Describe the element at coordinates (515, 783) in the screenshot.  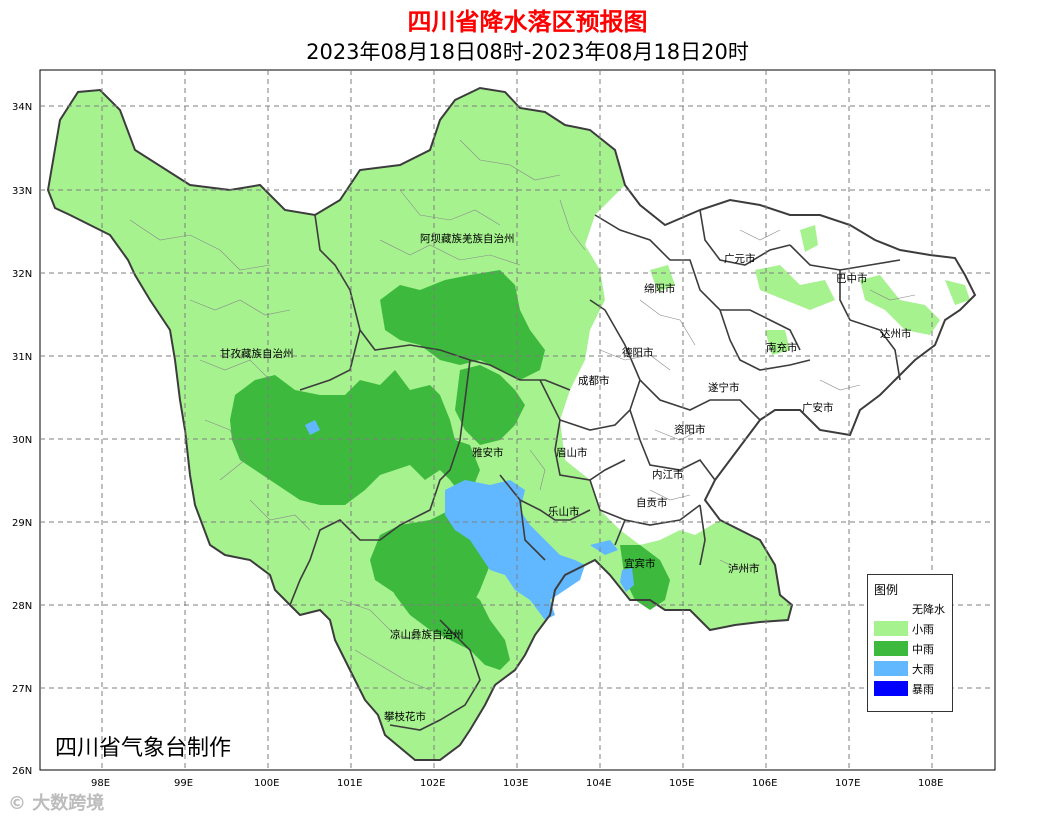
I see `lon-label-103e: 103E` at that location.